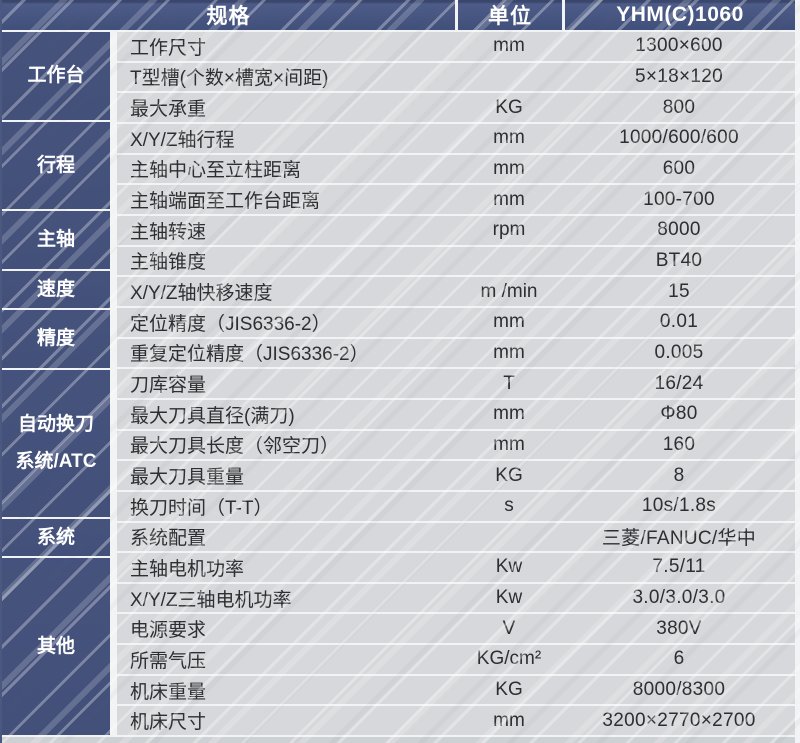 The height and width of the screenshot is (743, 800). What do you see at coordinates (168, 110) in the screenshot?
I see `spec-name: 最大承重` at bounding box center [168, 110].